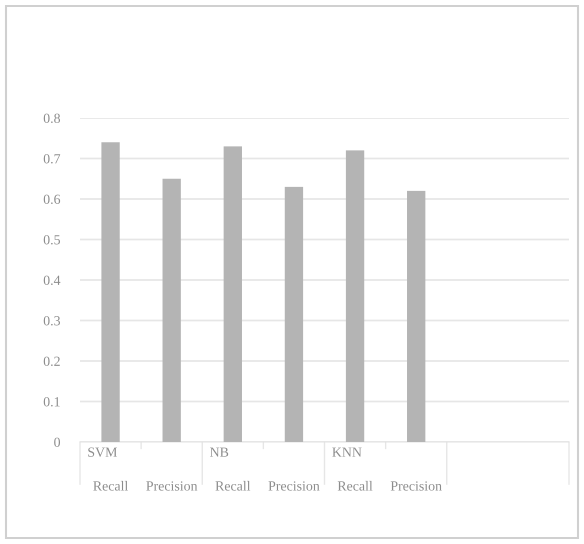  Describe the element at coordinates (57, 442) in the screenshot. I see `y-tick-label: 0` at that location.